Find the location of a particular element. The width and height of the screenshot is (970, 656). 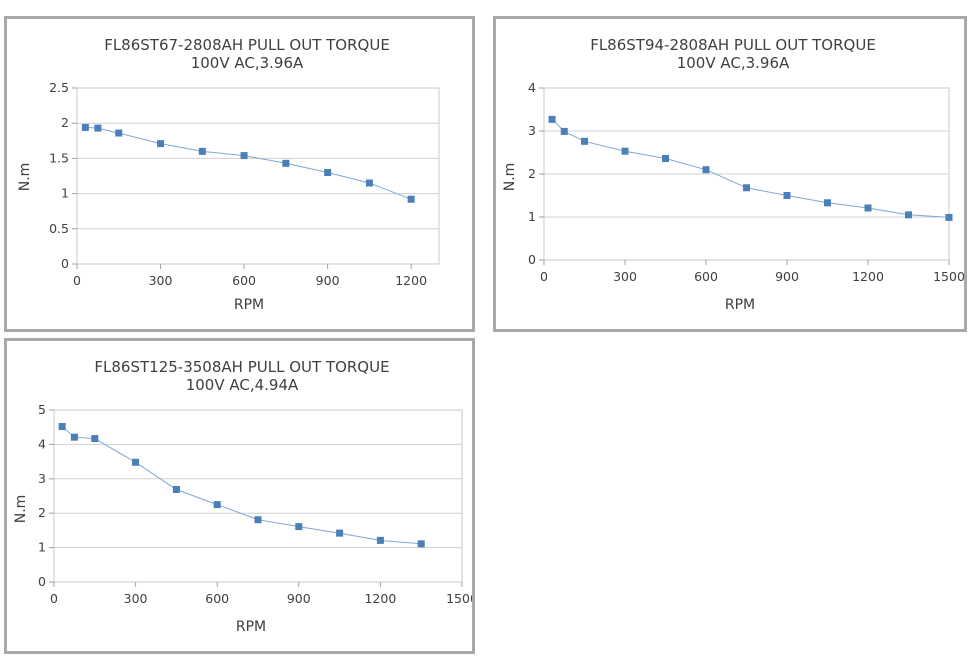

y-tick-label: 5 is located at coordinates (42, 409).